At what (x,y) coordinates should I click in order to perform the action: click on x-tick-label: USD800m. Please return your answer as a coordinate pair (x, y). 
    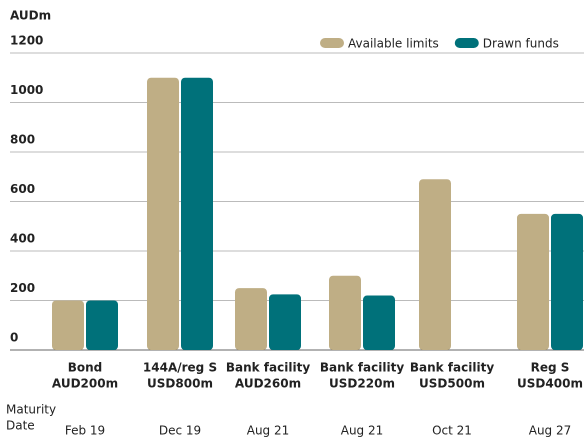
    Looking at the image, I should click on (180, 384).